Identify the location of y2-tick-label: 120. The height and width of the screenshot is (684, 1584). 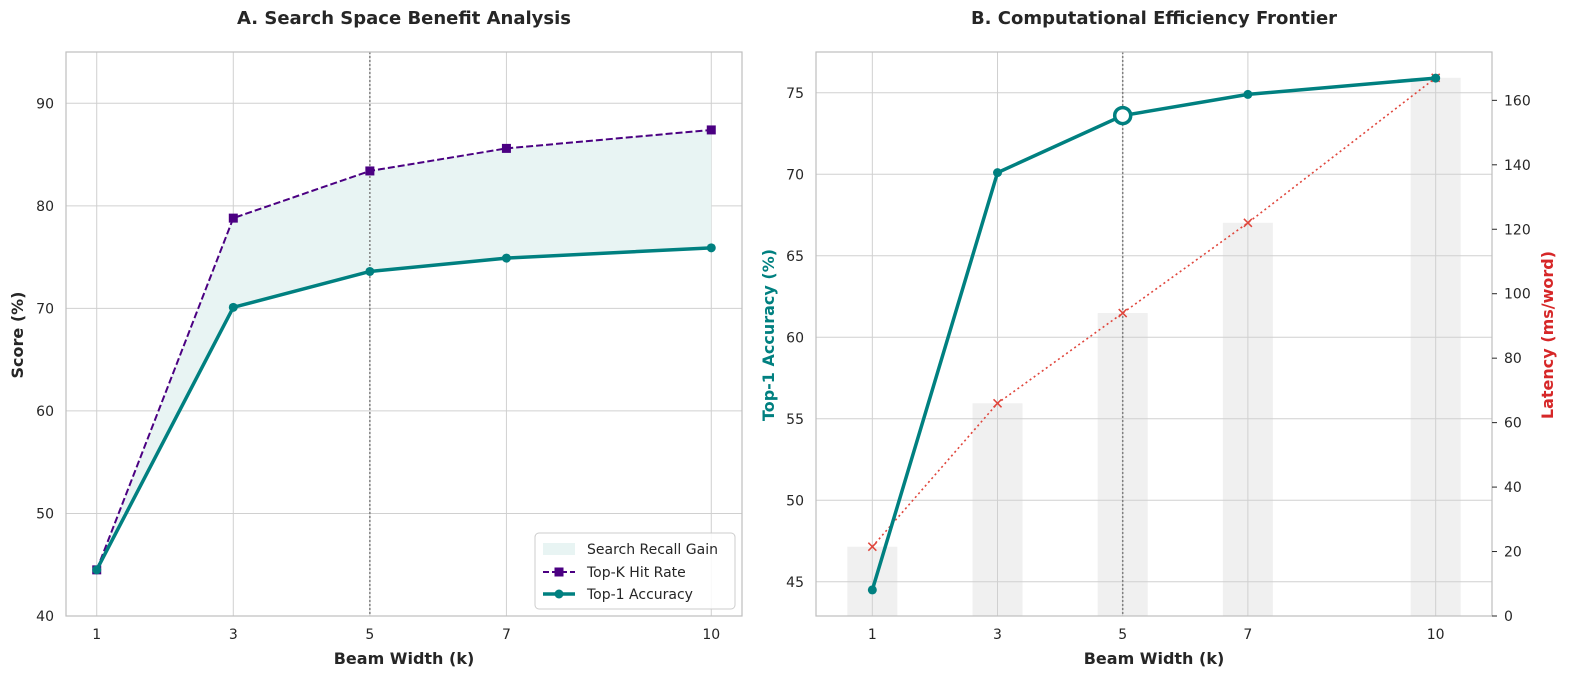
(1517, 230).